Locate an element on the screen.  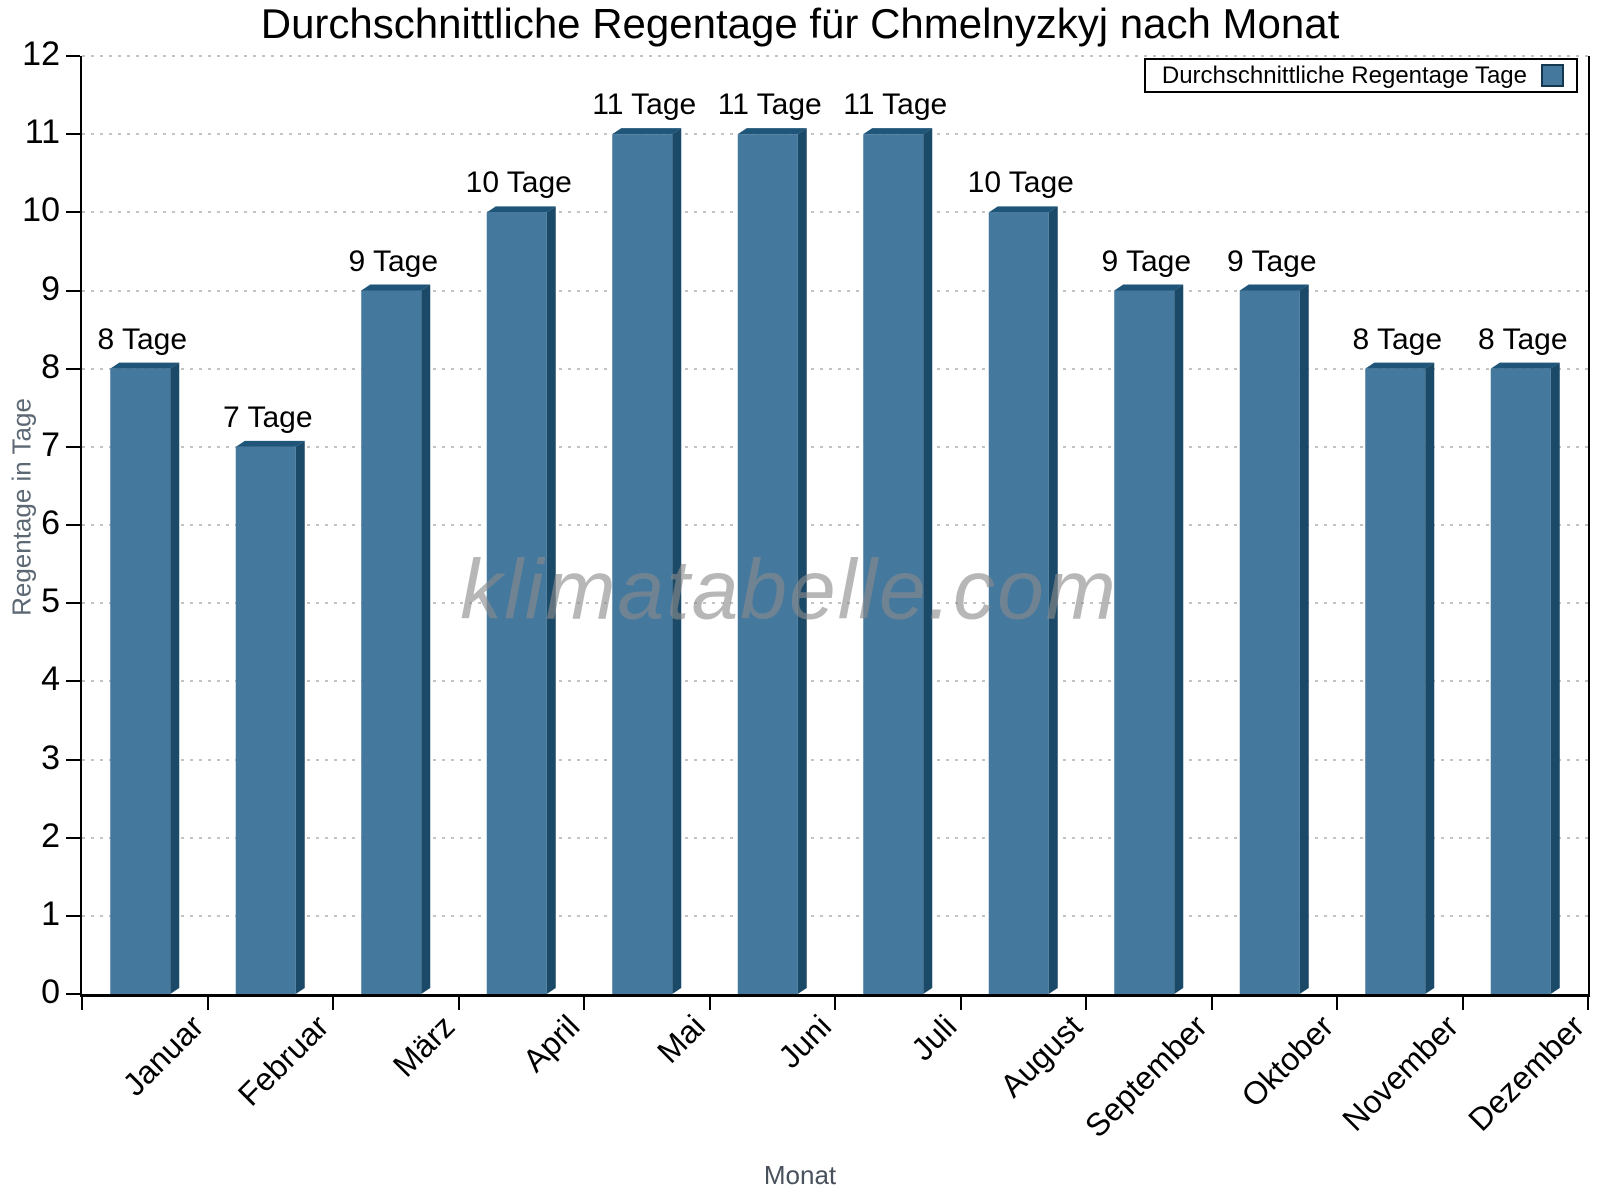
y-tick-label-3: 3 is located at coordinates (50, 757).